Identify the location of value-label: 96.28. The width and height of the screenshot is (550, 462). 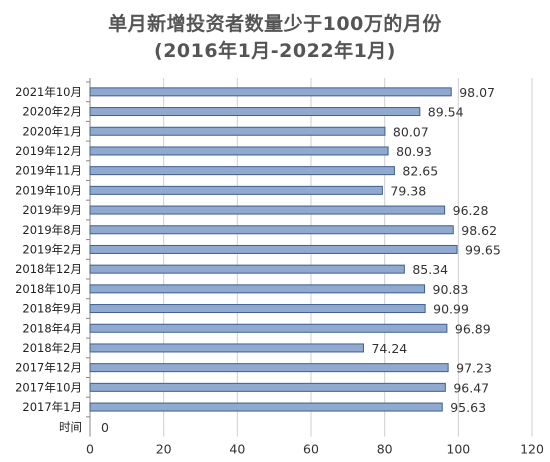
(471, 210).